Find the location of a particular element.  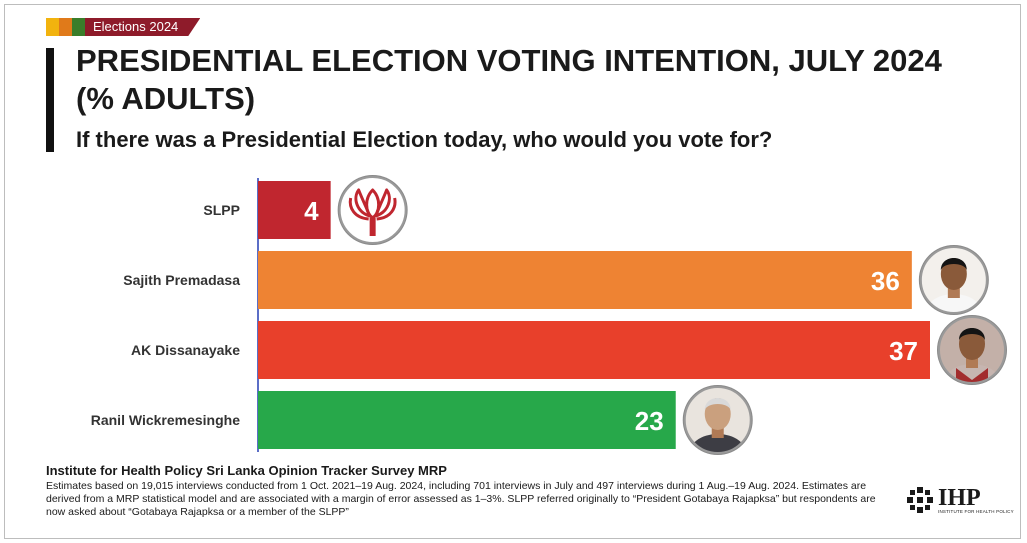

ranil-wickremesinghe-photo is located at coordinates (717, 420).